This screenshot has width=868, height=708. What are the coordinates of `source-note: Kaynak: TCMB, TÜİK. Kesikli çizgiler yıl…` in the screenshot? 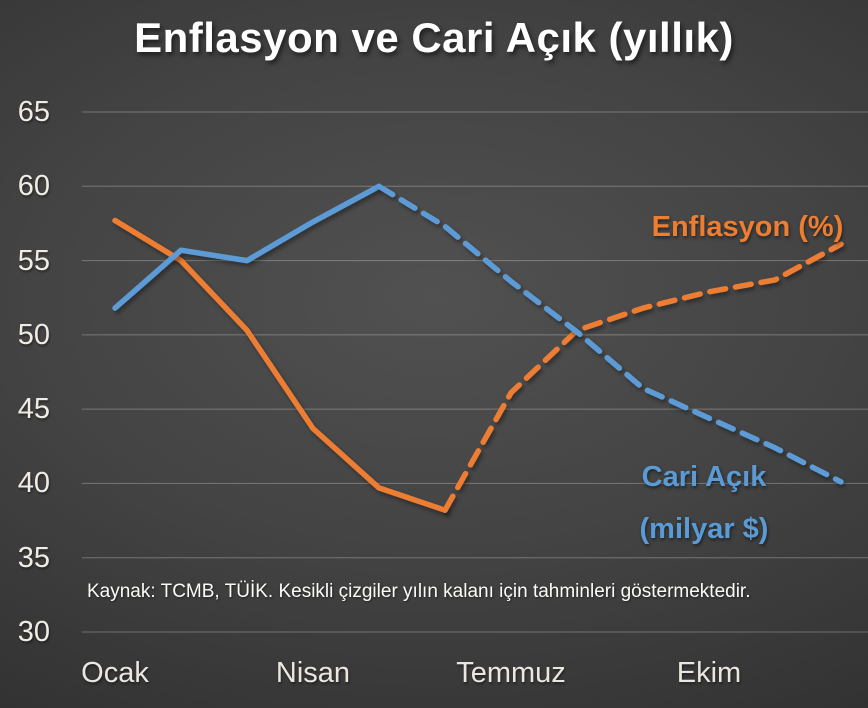 It's located at (419, 591).